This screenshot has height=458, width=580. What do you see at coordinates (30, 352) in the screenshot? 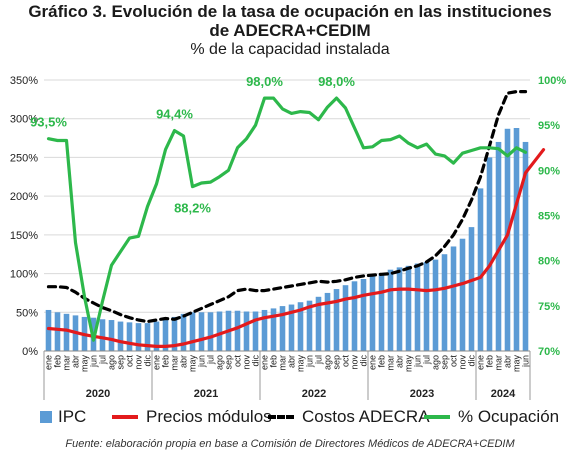
I see `y-left-tick-label: 0%` at bounding box center [30, 352].